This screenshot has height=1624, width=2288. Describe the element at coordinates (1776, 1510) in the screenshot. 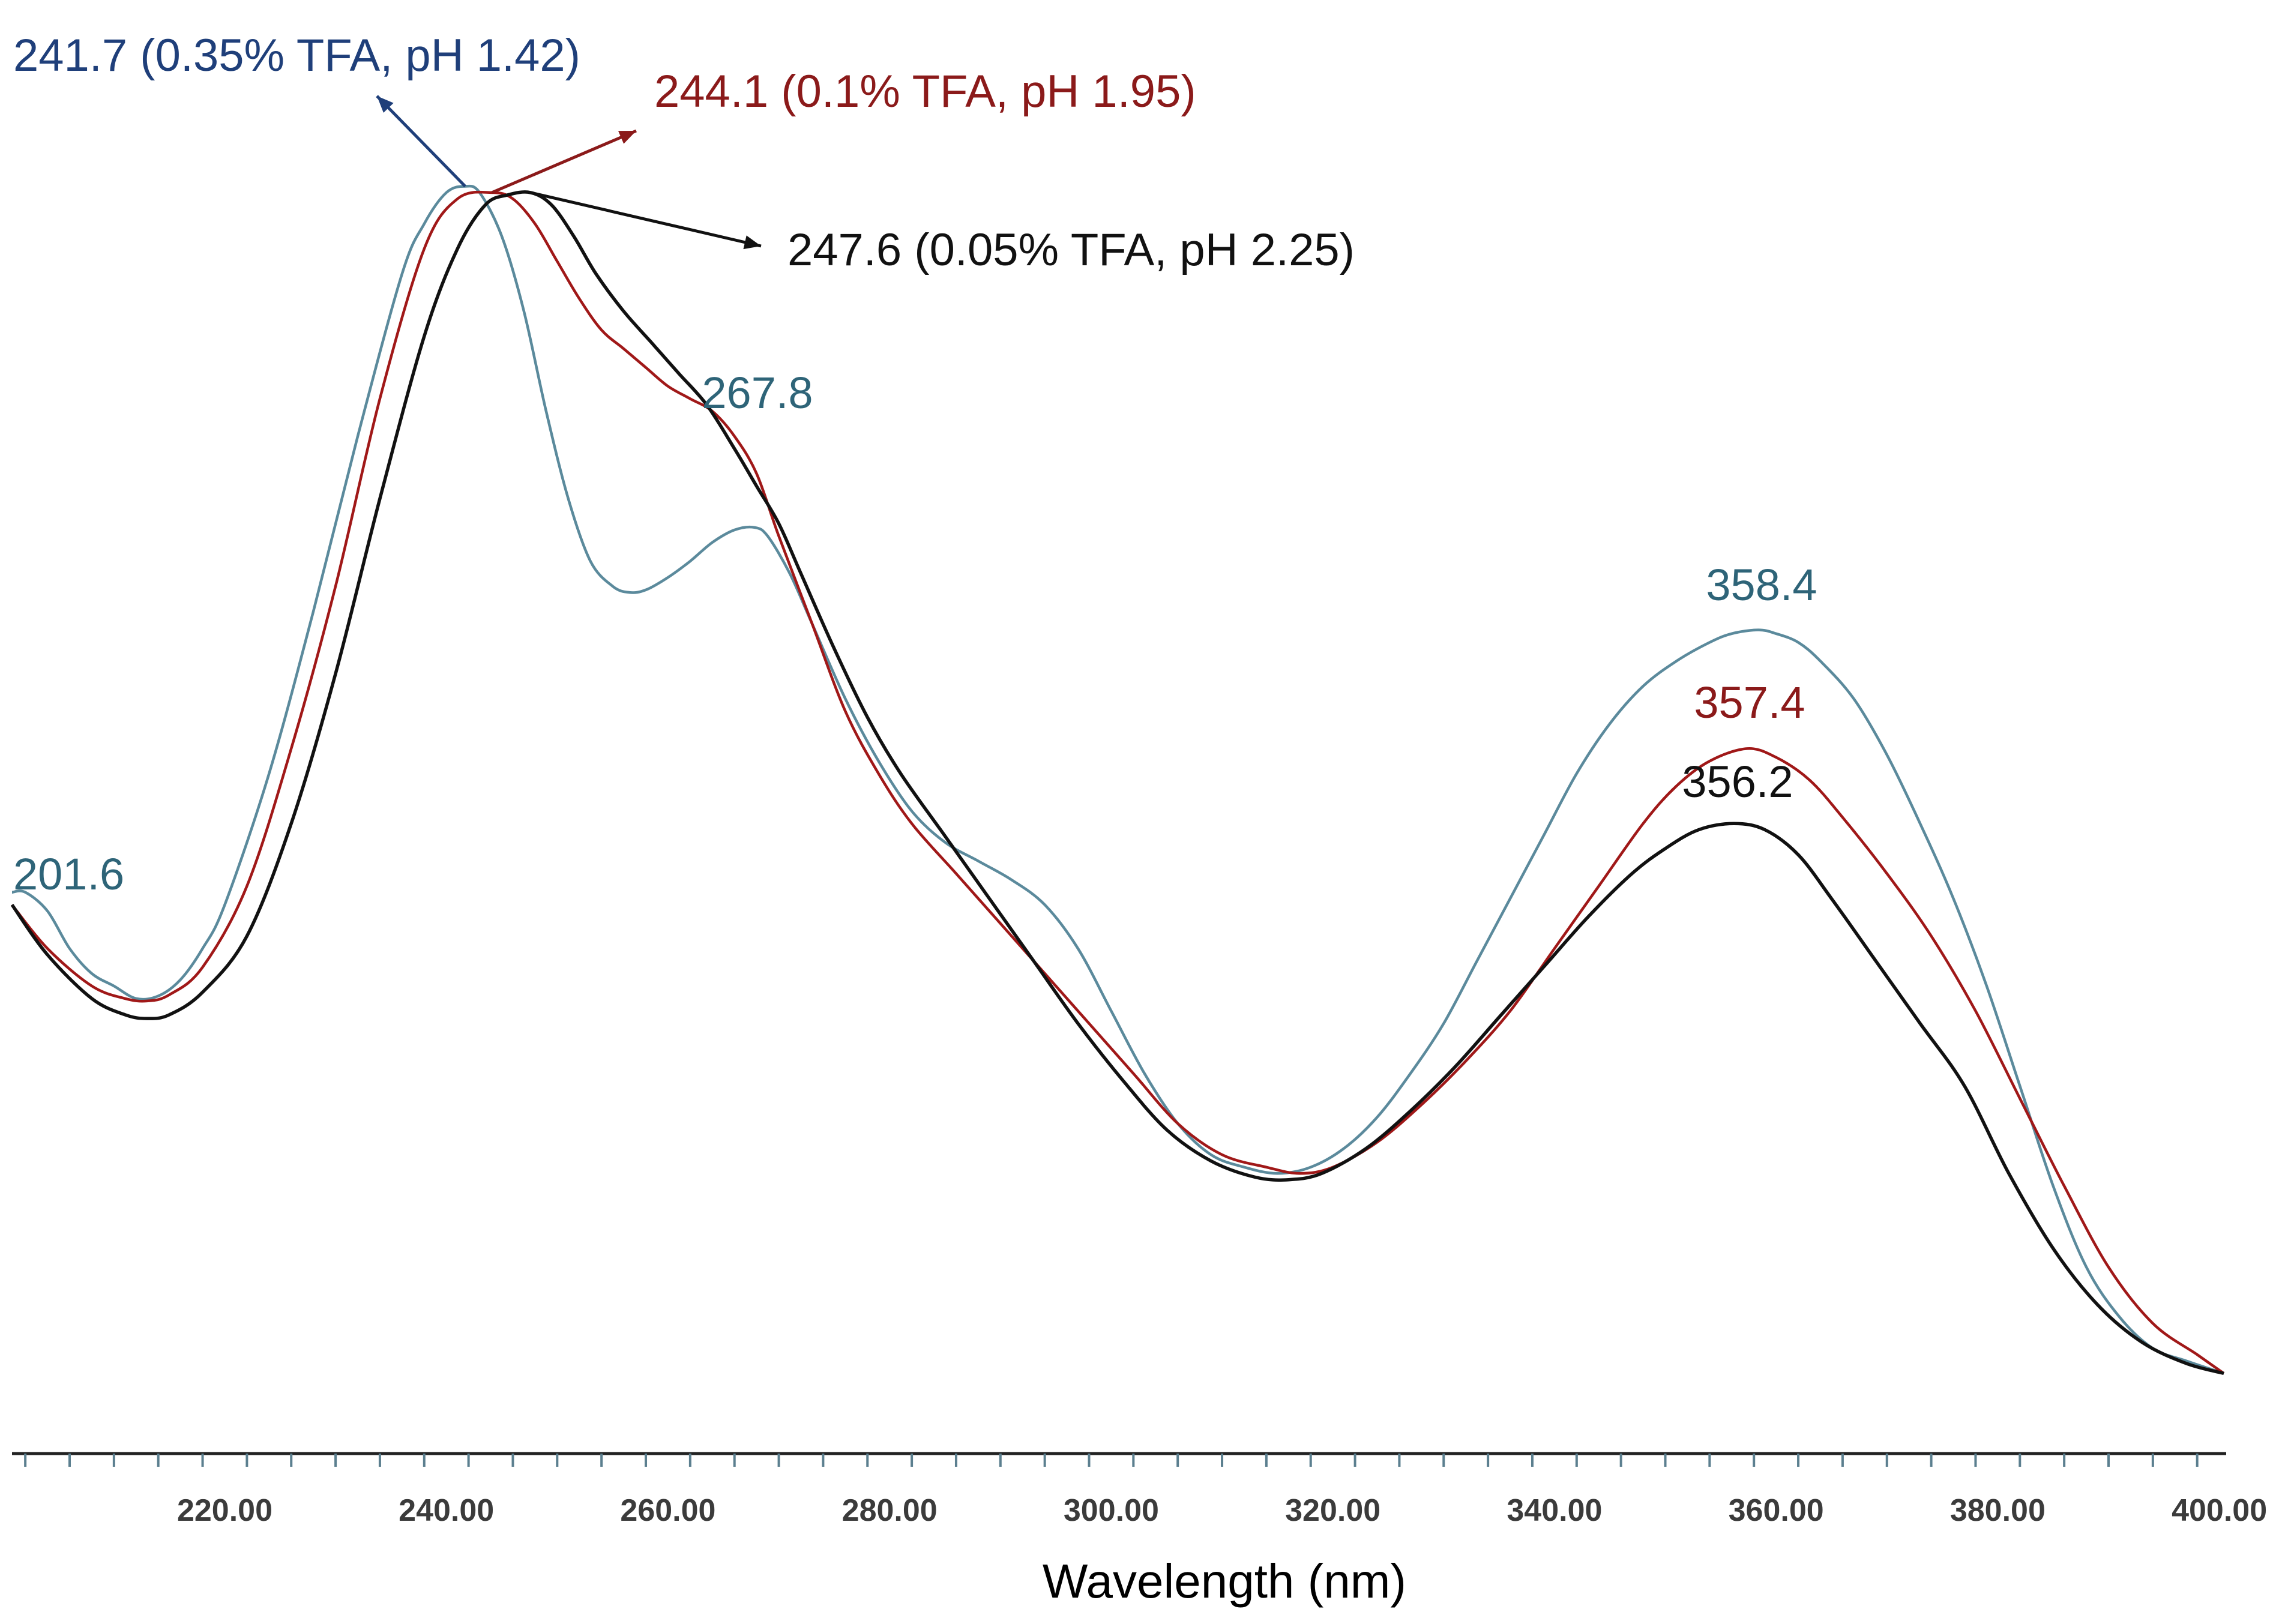

I see `x-tick-label: 360.00` at that location.